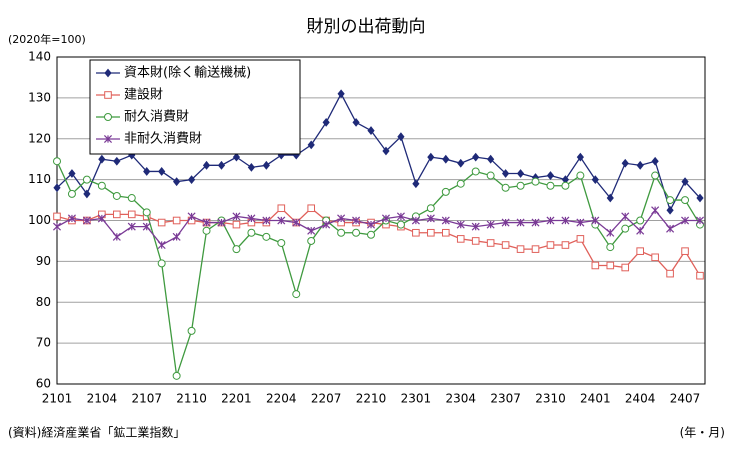 Image resolution: width=733 pixels, height=469 pixels. I want to click on x-tick-label: 2304, so click(460, 399).